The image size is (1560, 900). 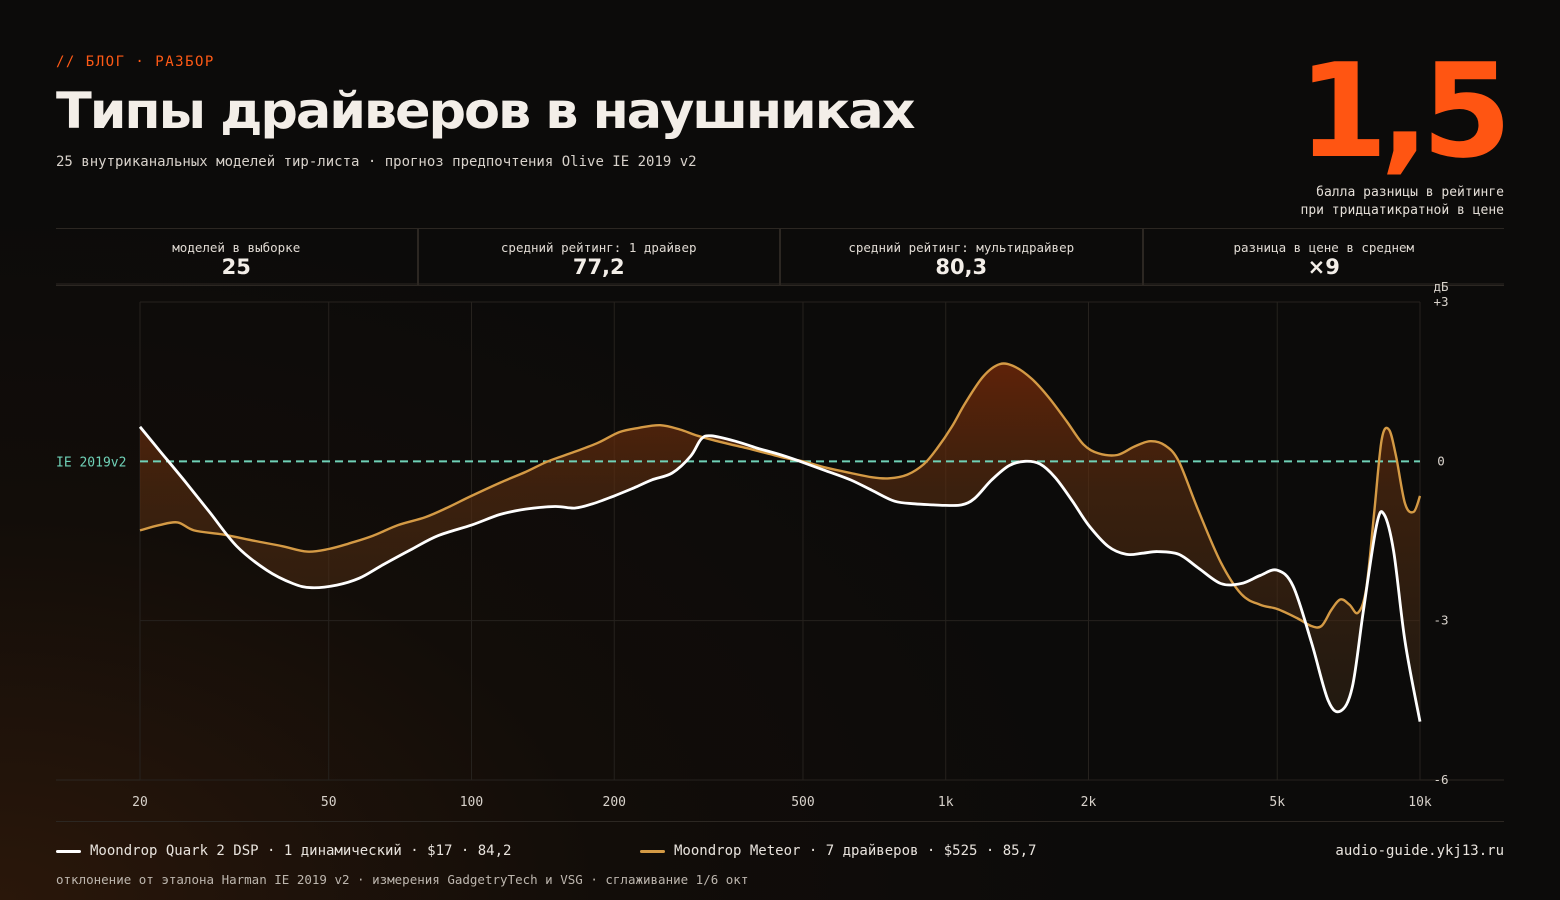 I want to click on site-link: audio-guide.ykj13.ru, so click(x=1419, y=851).